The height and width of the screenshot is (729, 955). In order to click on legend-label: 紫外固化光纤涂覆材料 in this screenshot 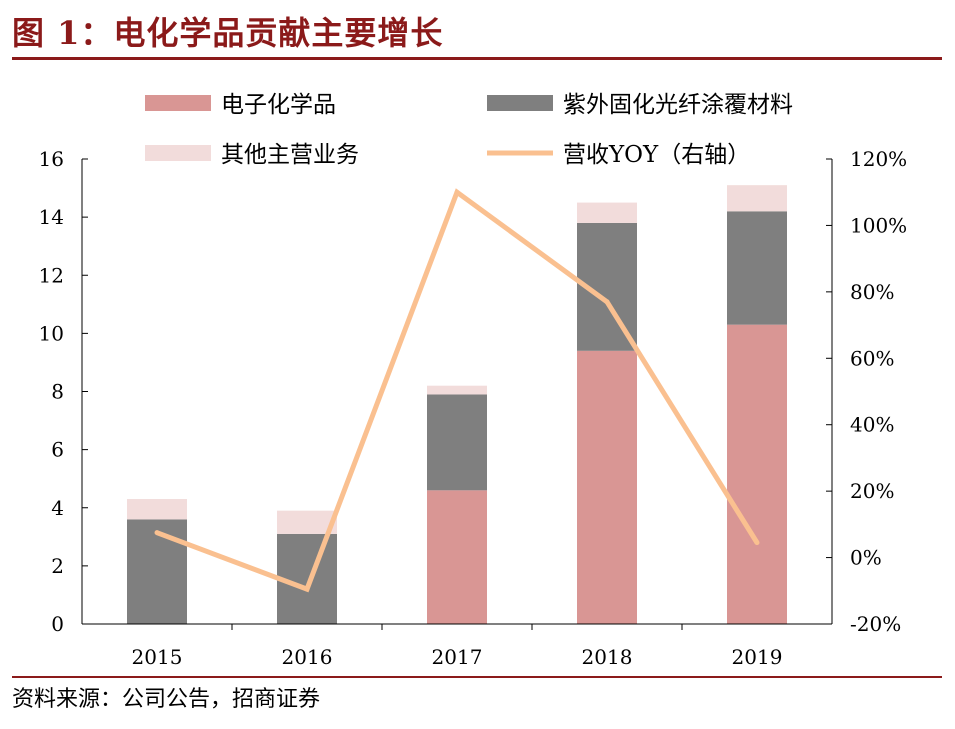, I will do `click(678, 105)`.